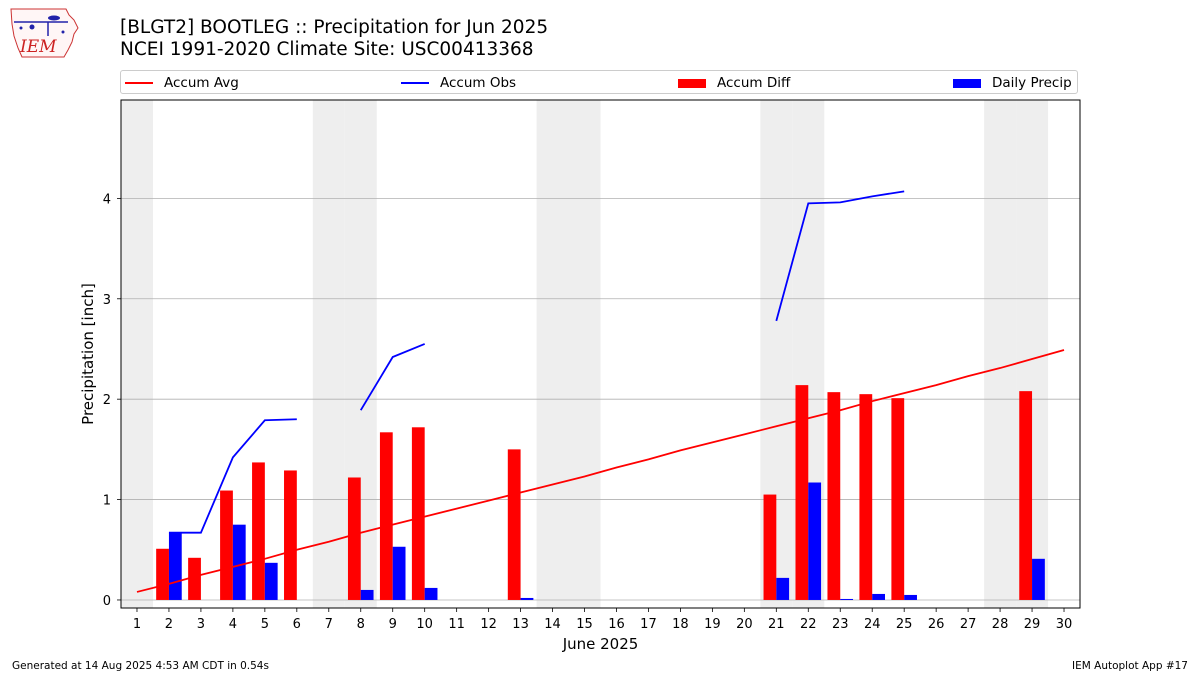  What do you see at coordinates (107, 199) in the screenshot?
I see `y-tick-label: 4` at bounding box center [107, 199].